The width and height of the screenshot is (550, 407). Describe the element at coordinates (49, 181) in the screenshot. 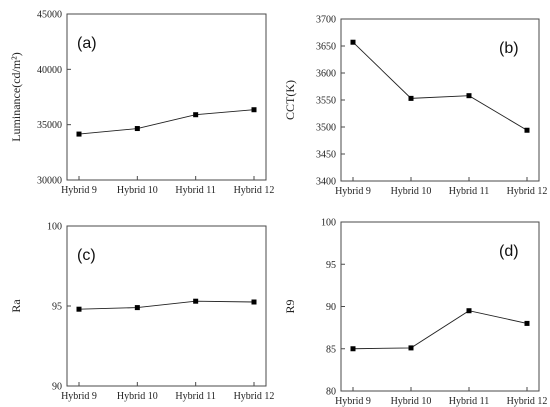

I see `y-tick-label: 30000` at that location.